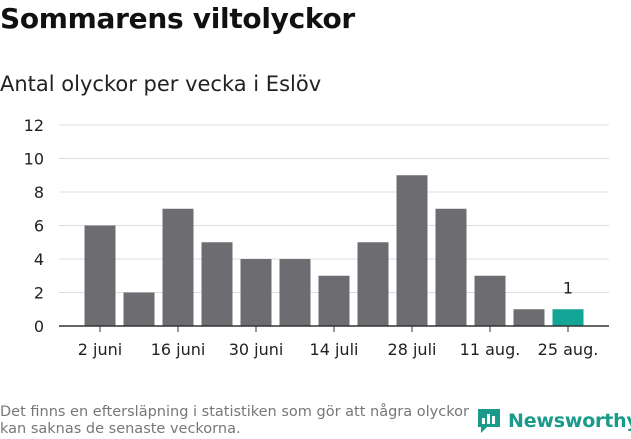 This screenshot has height=439, width=631. I want to click on brand-name: Newsworthy, so click(569, 421).